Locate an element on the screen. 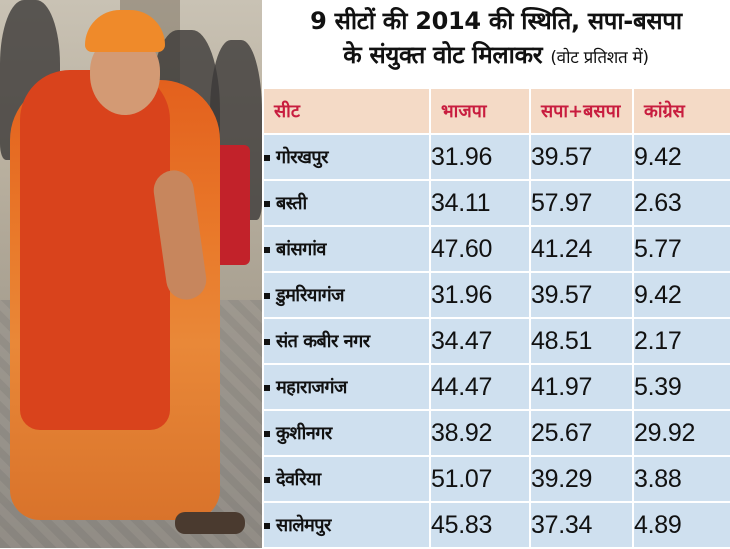 The height and width of the screenshot is (549, 730). seat-name: कुशीनगर is located at coordinates (346, 433).